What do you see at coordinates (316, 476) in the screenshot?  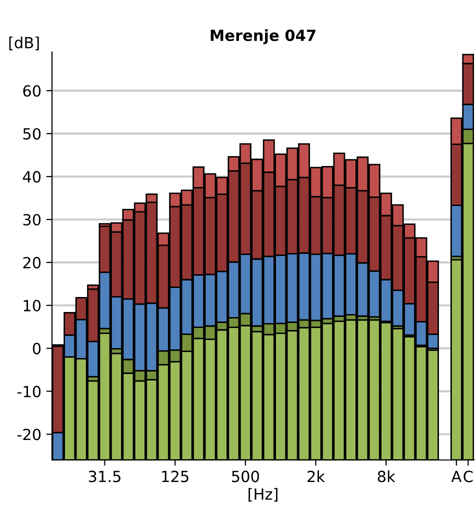 I see `x-tick-label: 2k` at bounding box center [316, 476].